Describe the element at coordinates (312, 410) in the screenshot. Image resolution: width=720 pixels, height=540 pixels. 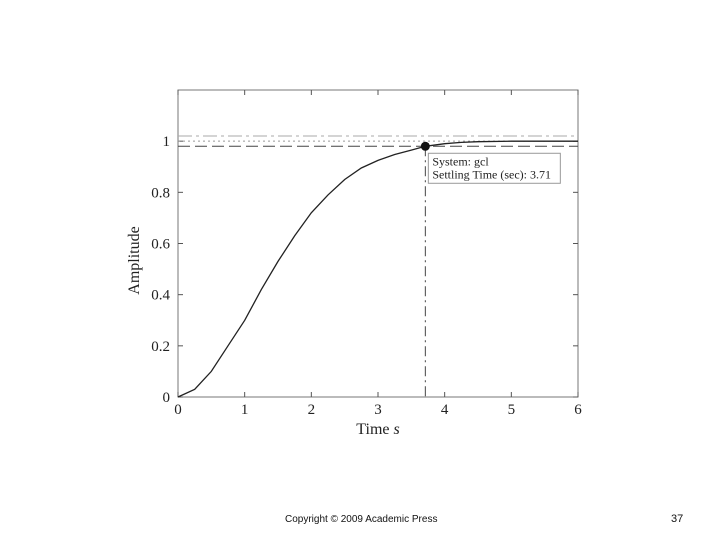
I see `x-tick-label: 2` at that location.